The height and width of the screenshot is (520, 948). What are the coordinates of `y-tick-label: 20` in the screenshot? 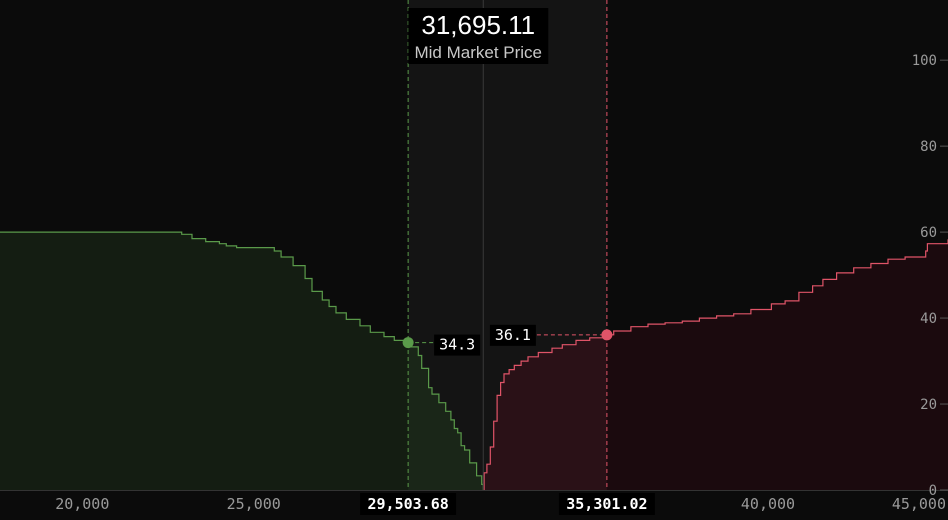 It's located at (928, 405).